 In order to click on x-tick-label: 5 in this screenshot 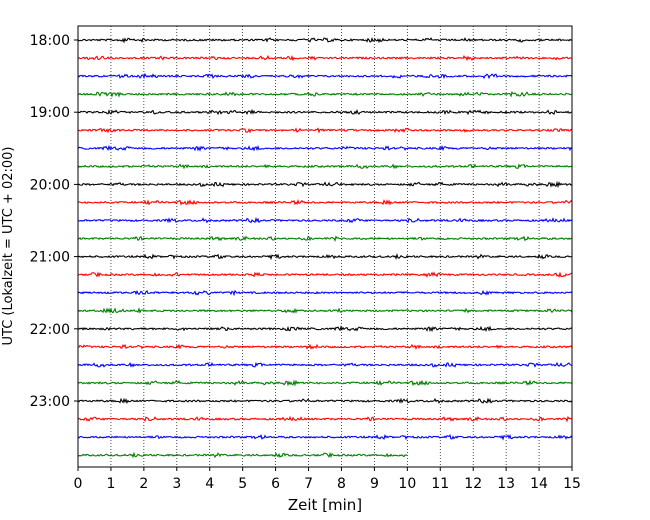, I will do `click(242, 484)`.